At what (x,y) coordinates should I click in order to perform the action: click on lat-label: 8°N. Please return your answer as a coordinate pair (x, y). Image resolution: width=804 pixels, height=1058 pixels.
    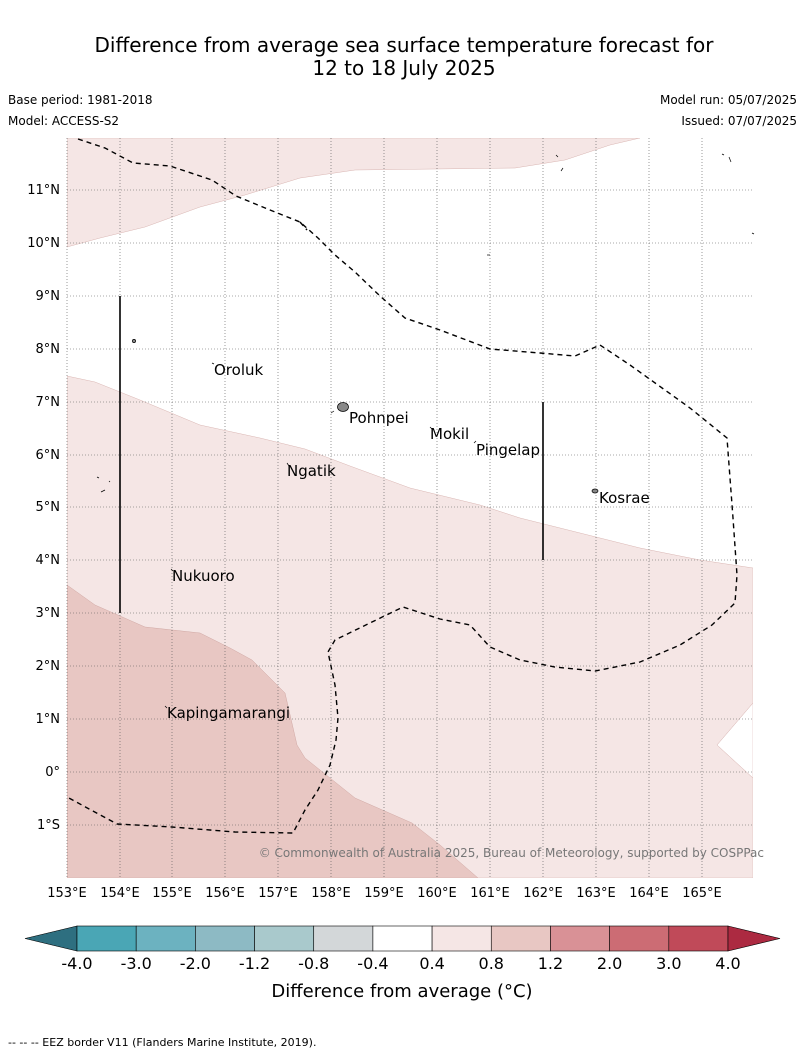
    Looking at the image, I should click on (48, 349).